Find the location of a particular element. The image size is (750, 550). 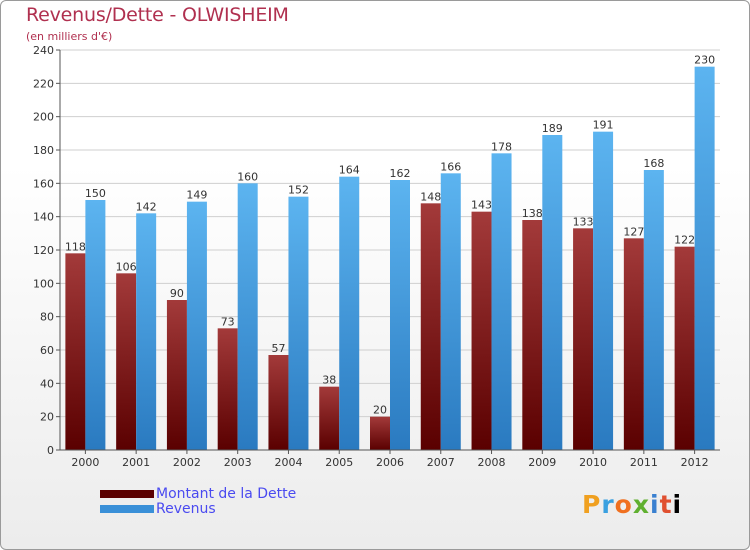

value-label-dette: 106 is located at coordinates (126, 266).